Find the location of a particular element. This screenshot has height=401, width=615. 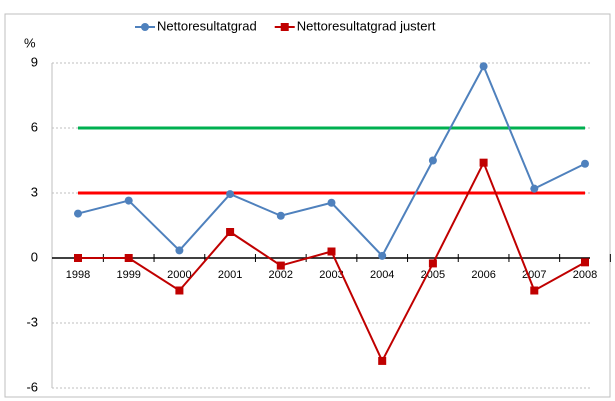

y-tick-label: 9 is located at coordinates (34, 61).